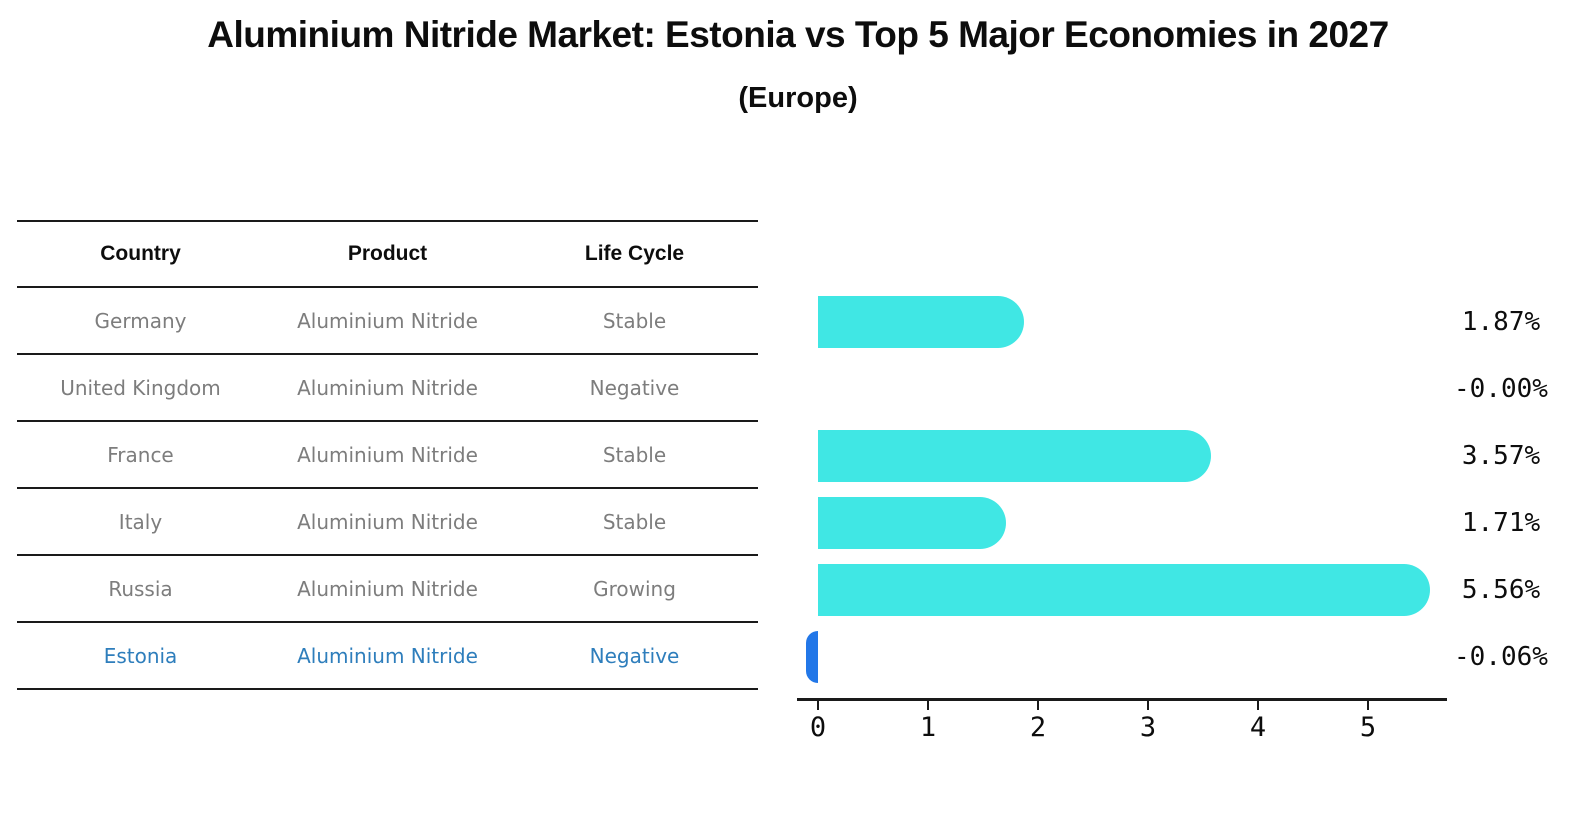  I want to click on table-row-estonia: Estonia Aluminium Nitride Negative, so click(387, 656).